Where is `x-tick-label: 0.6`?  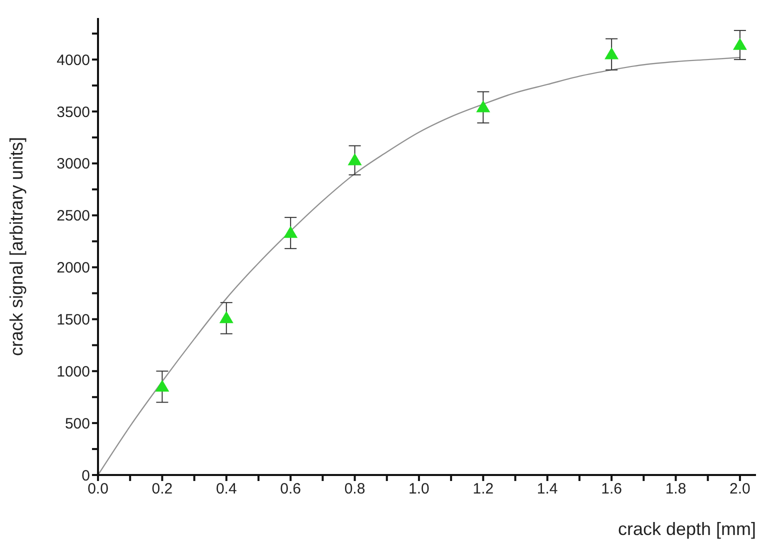 x-tick-label: 0.6 is located at coordinates (291, 489).